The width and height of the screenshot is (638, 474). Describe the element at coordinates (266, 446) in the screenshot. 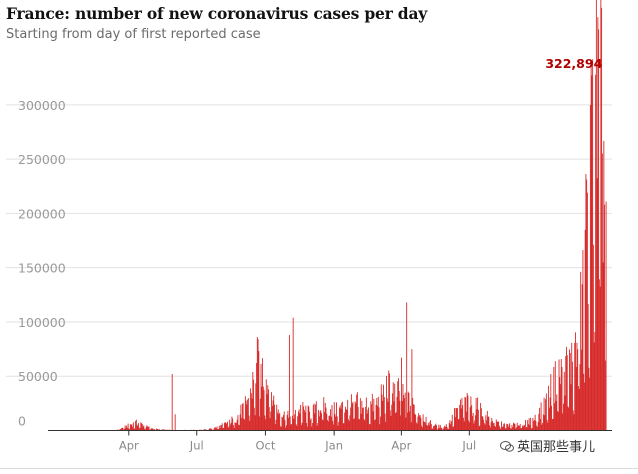

I see `x-tick-label: Oct` at that location.